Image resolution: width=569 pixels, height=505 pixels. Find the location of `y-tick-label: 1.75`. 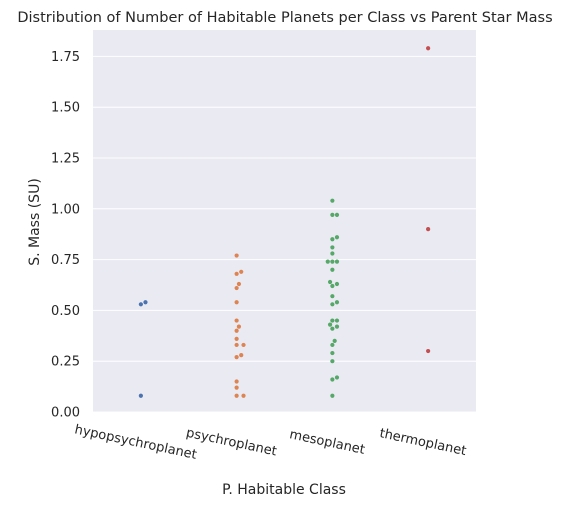

y-tick-label: 1.75 is located at coordinates (65, 57).